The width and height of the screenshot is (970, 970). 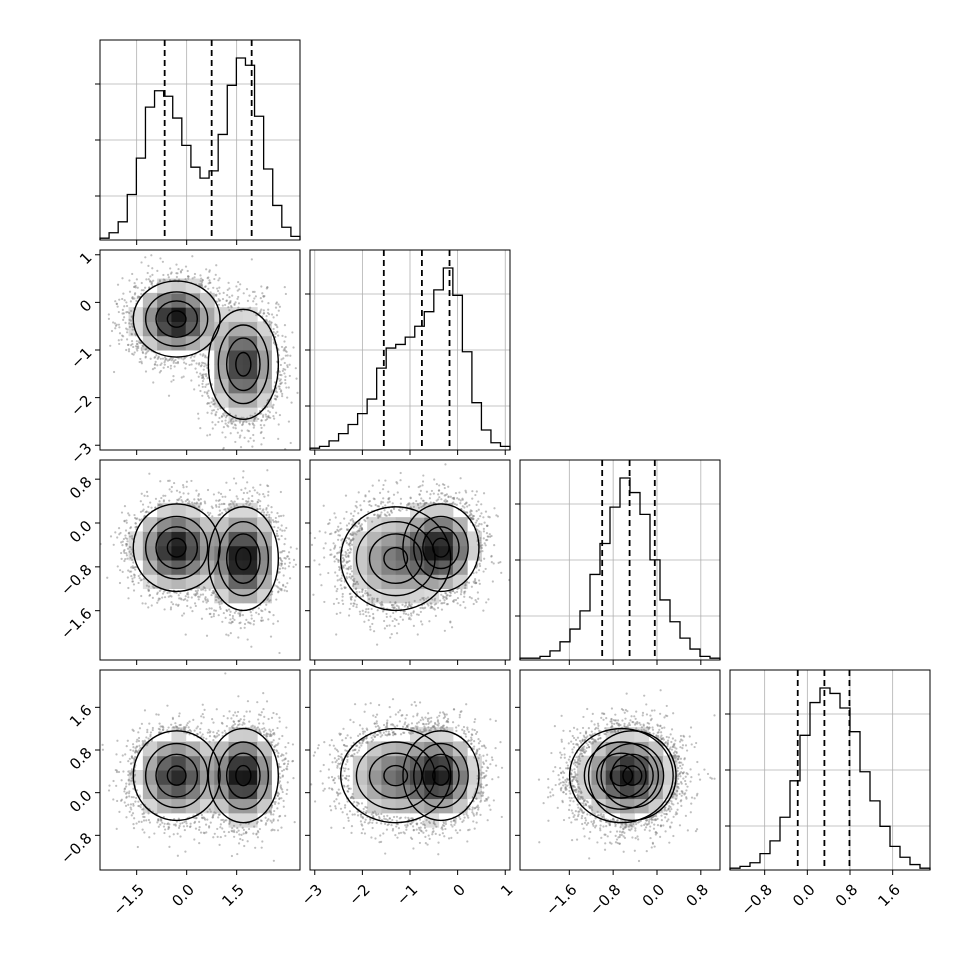 What do you see at coordinates (76, 580) in the screenshot?
I see `y-tick-label: −0.8` at bounding box center [76, 580].